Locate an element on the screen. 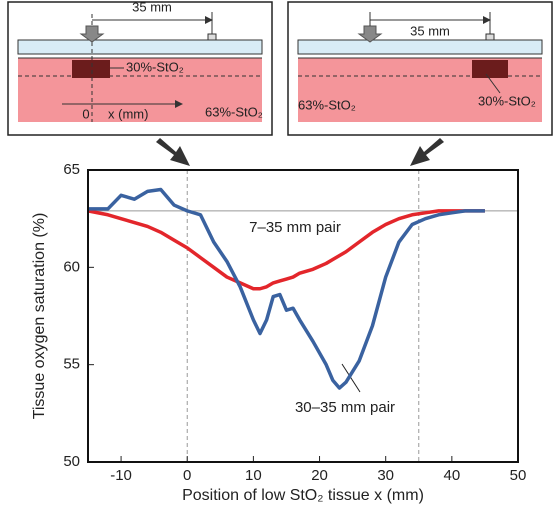  y-tick-label: 55 is located at coordinates (71, 364).